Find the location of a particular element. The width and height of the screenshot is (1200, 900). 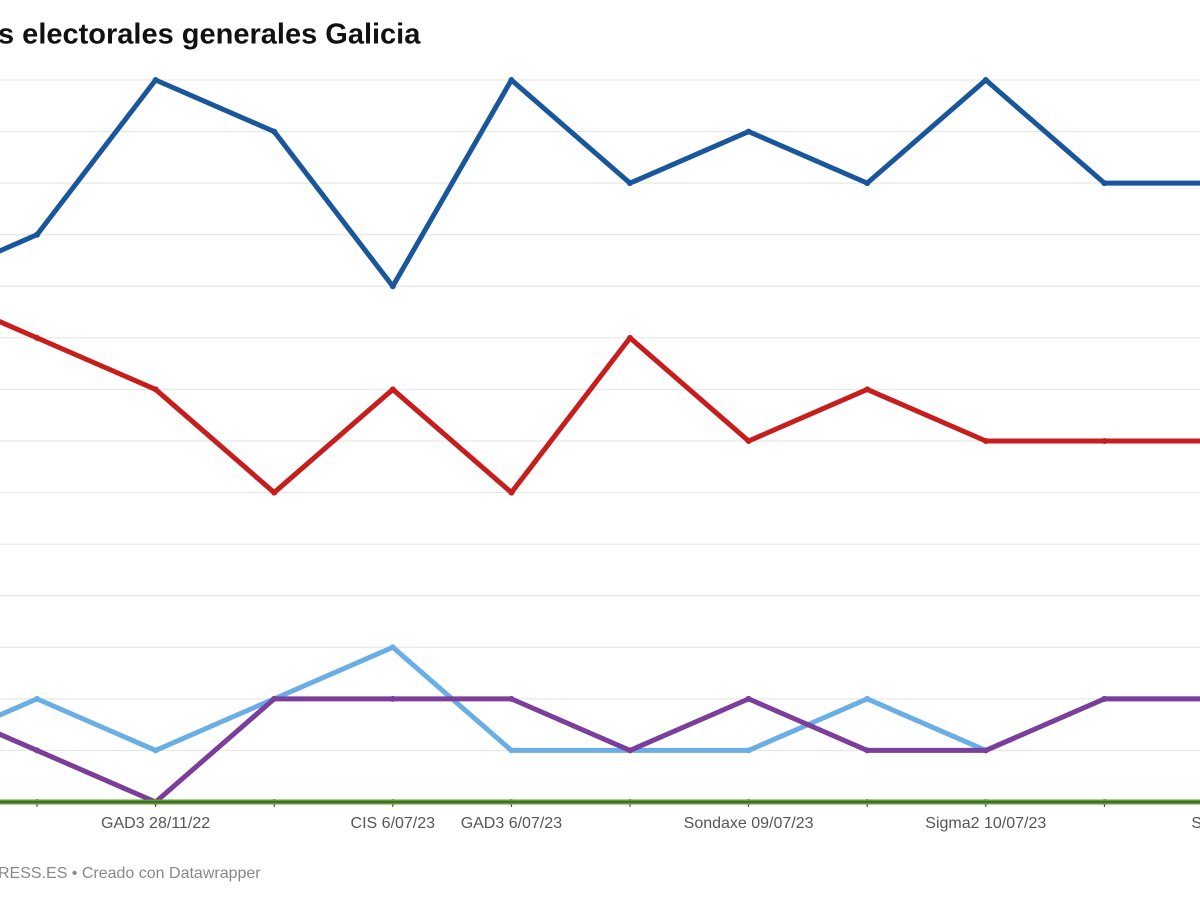

x-tick-label: Sigma2 10/07/23 is located at coordinates (985, 823).